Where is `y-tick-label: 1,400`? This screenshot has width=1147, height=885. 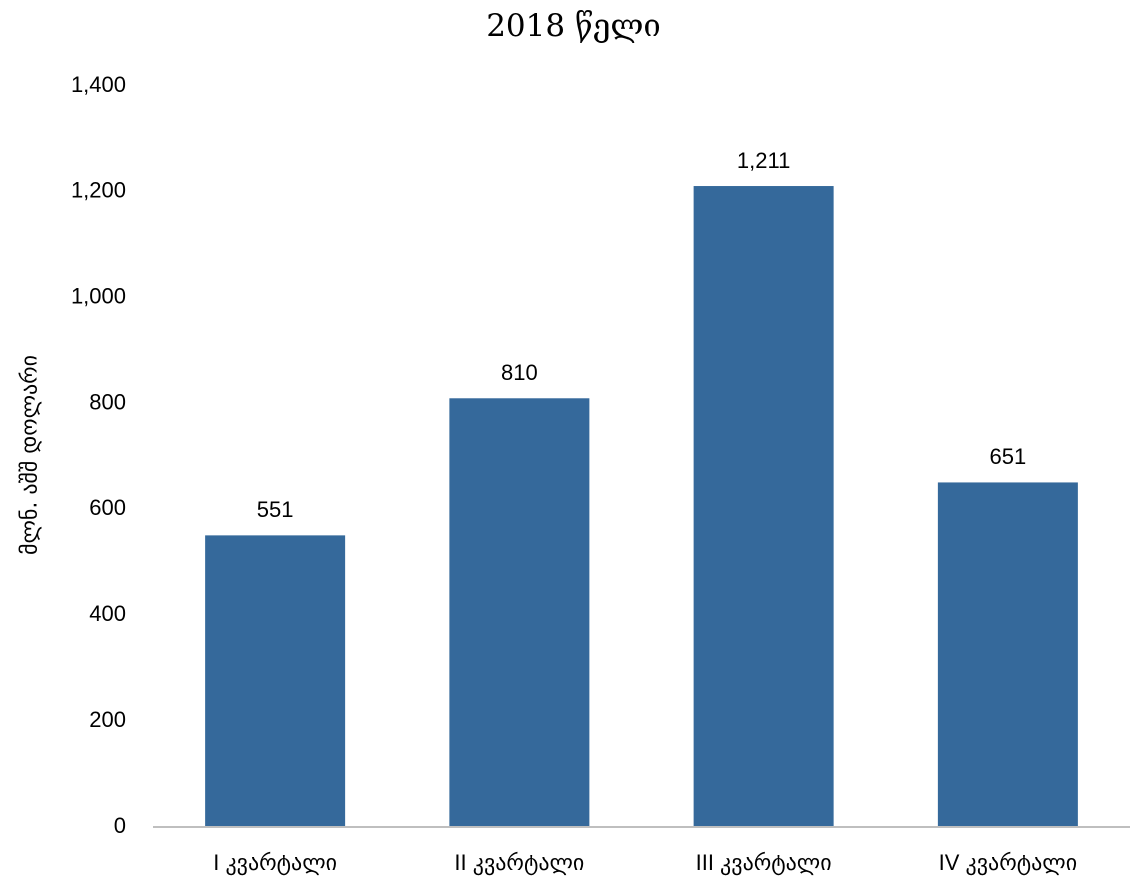 y-tick-label: 1,400 is located at coordinates (98, 84).